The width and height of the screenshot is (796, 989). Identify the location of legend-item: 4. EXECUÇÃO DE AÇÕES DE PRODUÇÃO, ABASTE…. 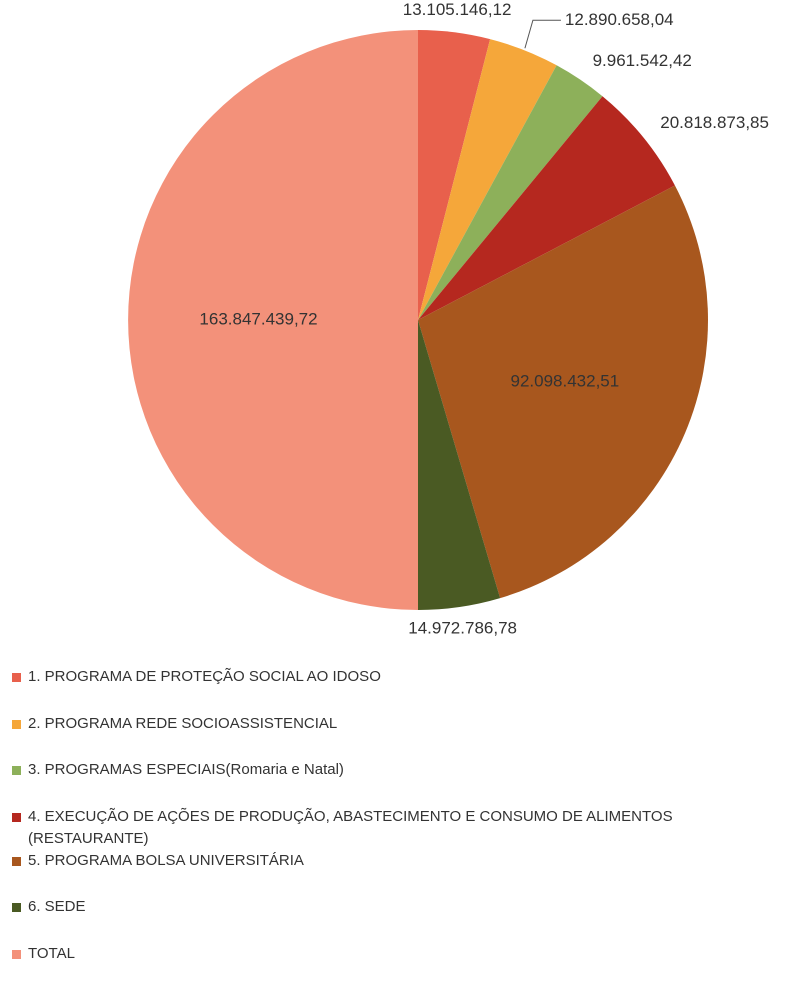
(404, 828).